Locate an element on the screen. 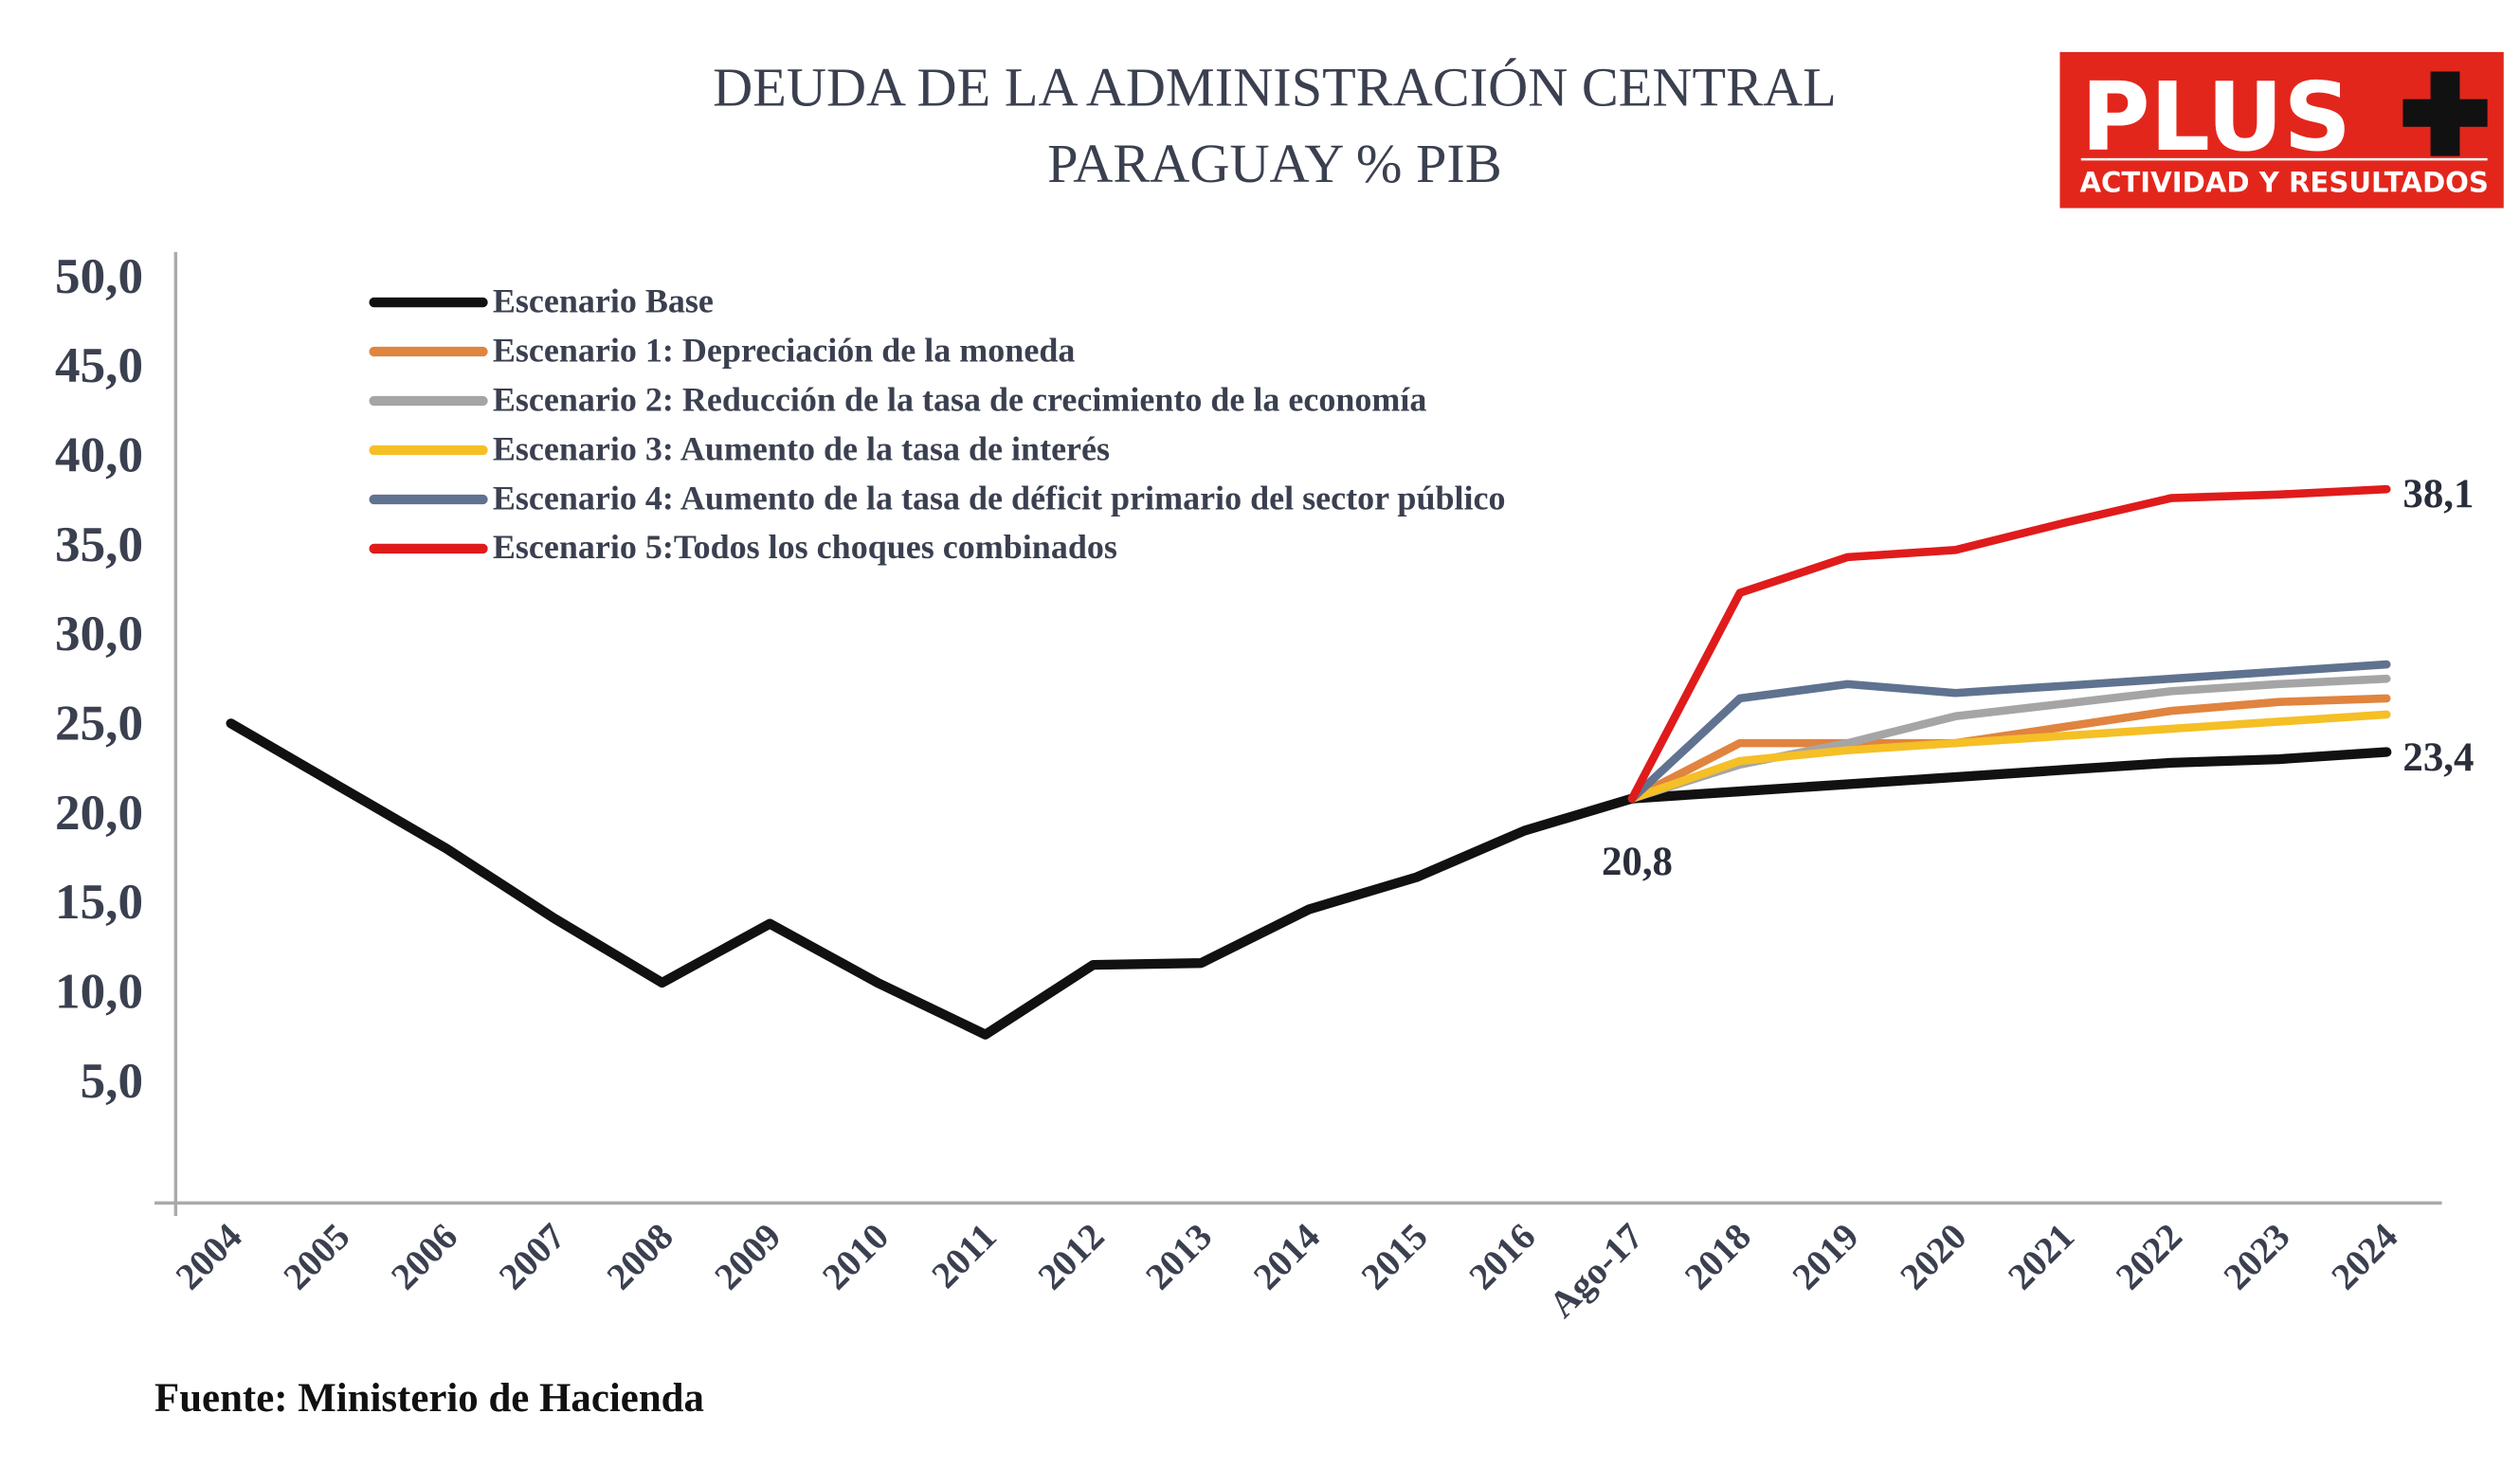 This screenshot has width=2520, height=1468. legend-label: Escenario 1: Depreciación de la moneda is located at coordinates (785, 350).